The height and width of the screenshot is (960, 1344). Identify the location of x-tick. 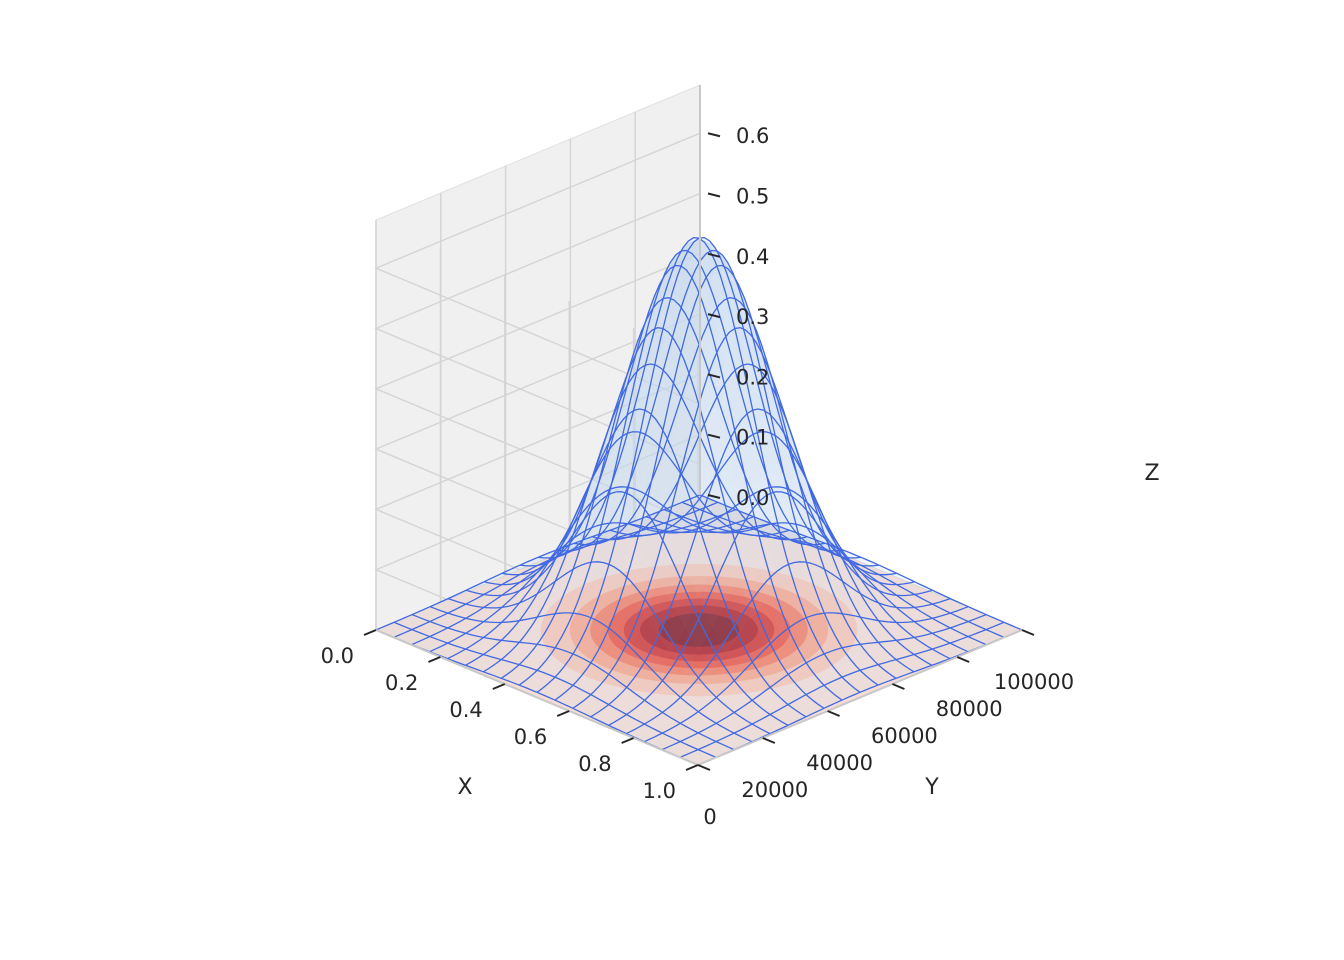
(563, 713).